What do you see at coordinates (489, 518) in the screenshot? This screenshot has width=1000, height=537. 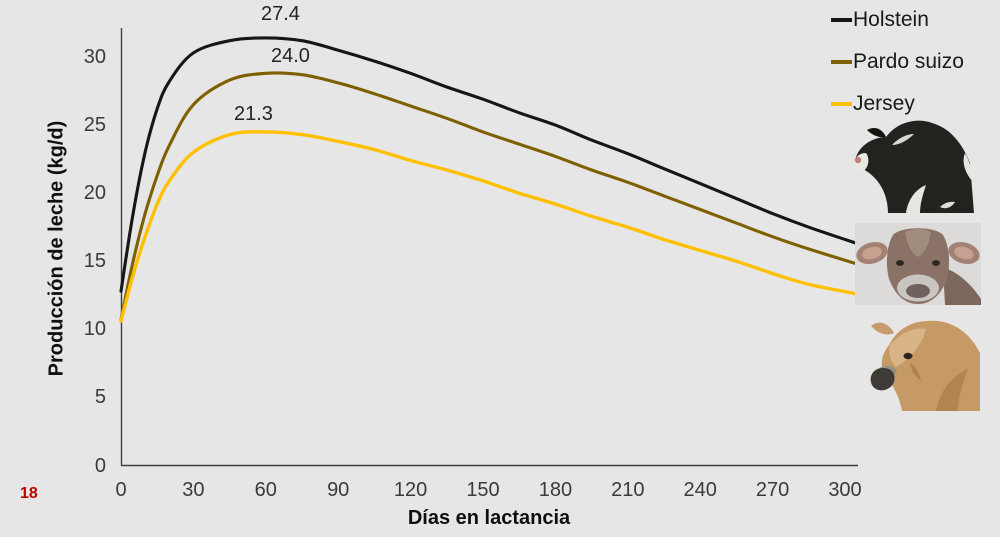 I see `x-axis-title: Días en lactancia` at bounding box center [489, 518].